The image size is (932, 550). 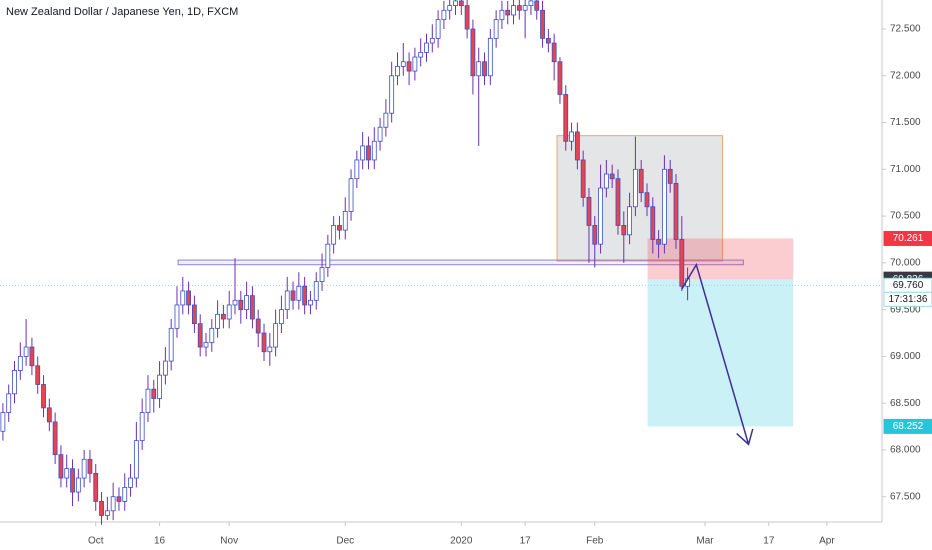 I want to click on x-tick-label: 16, so click(x=160, y=541).